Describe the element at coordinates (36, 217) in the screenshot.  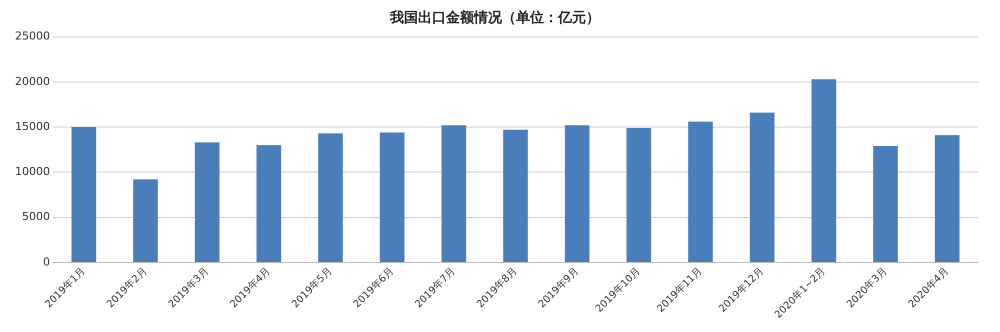
I see `y-tick-label: 5000` at that location.